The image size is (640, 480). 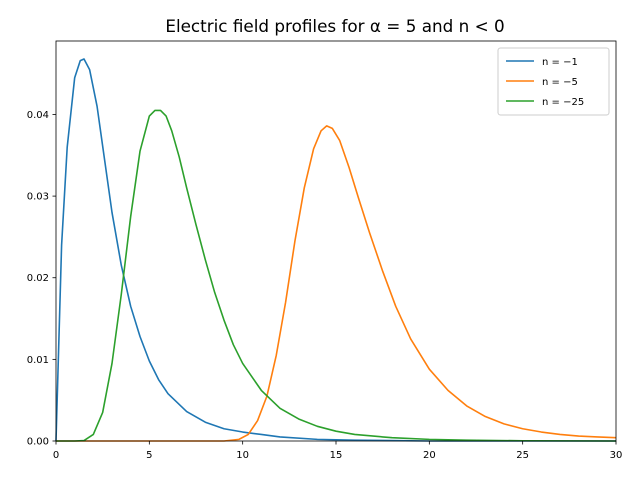 I want to click on x-axis: 0 5 10 15 20 25 30, so click(x=338, y=451).